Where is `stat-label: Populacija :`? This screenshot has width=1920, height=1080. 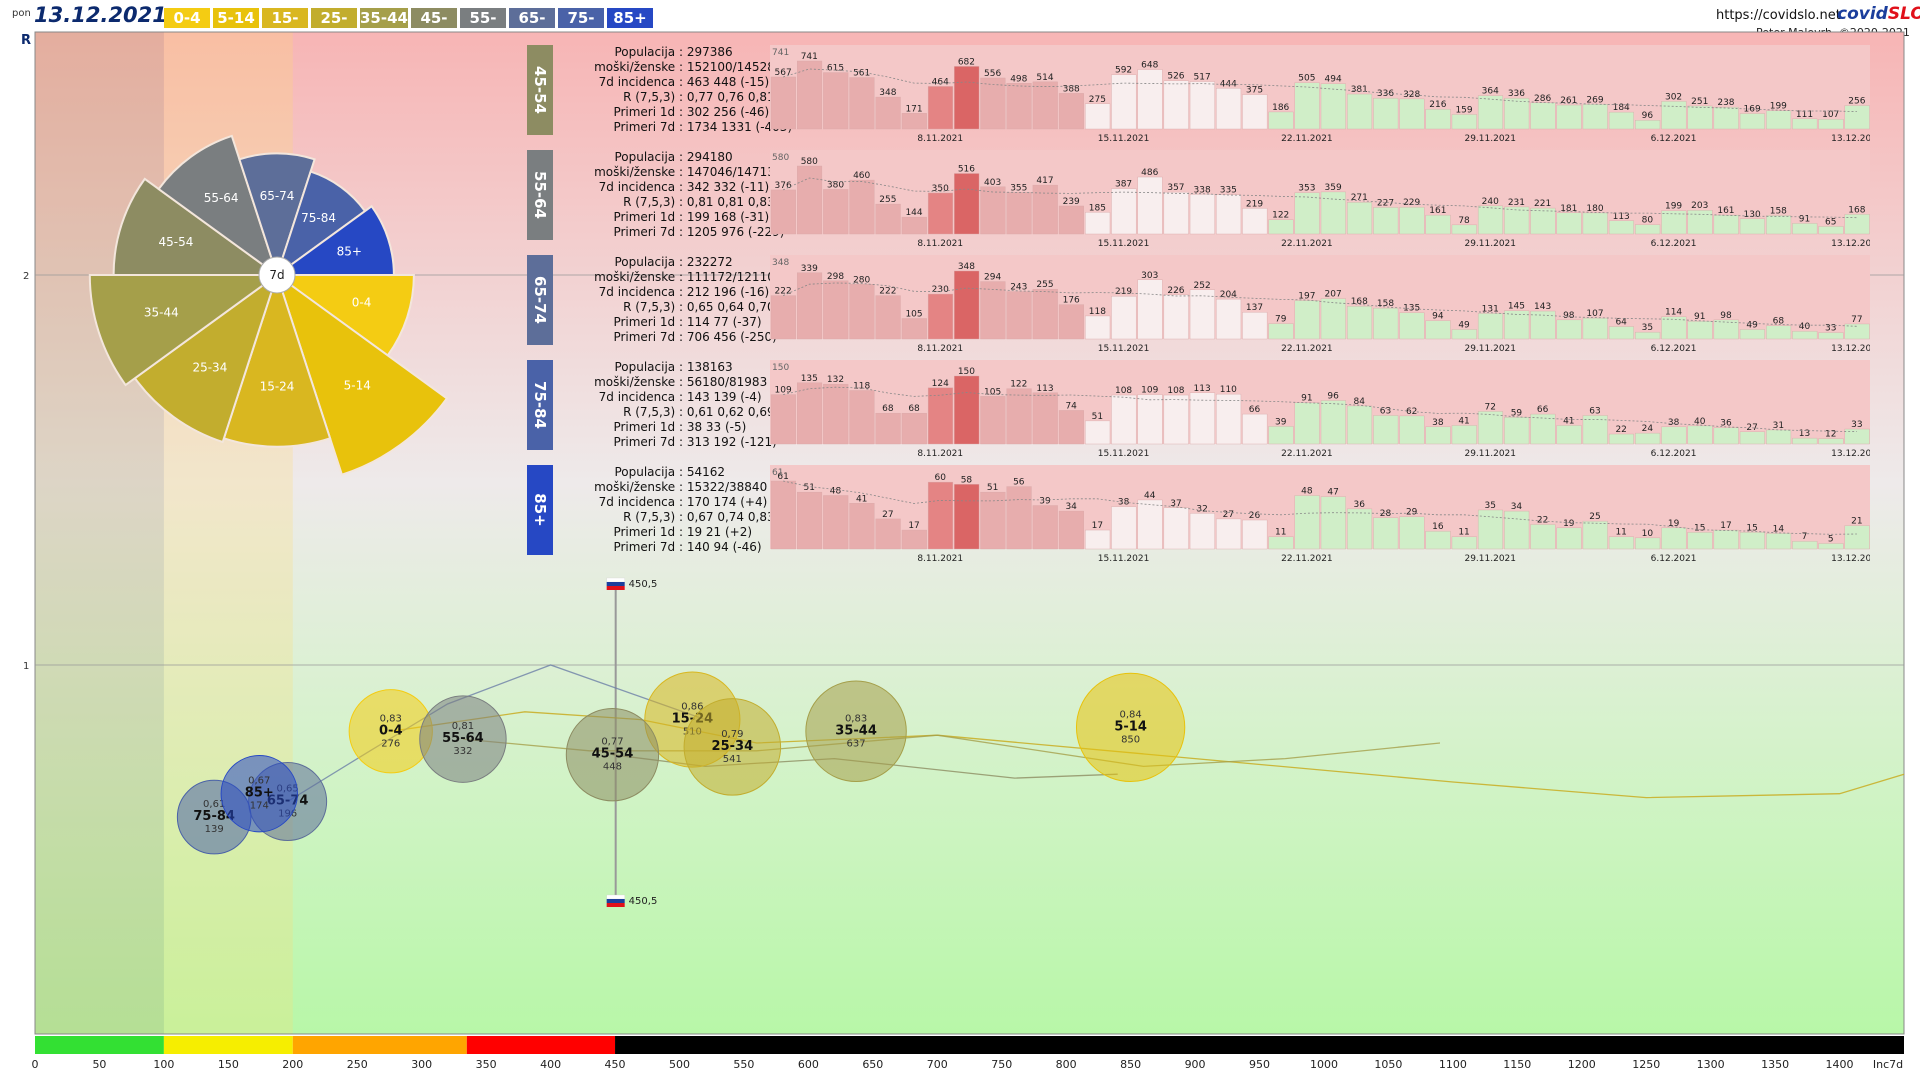
stat-label: Populacija : is located at coordinates (648, 367).